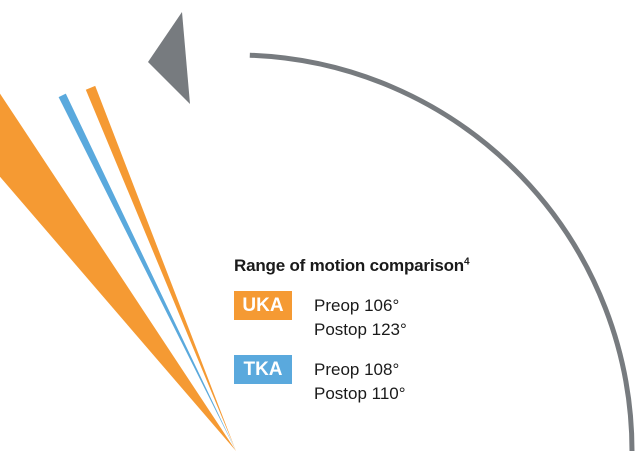 The width and height of the screenshot is (638, 454). Describe the element at coordinates (263, 305) in the screenshot. I see `uka-badge: UKA` at that location.